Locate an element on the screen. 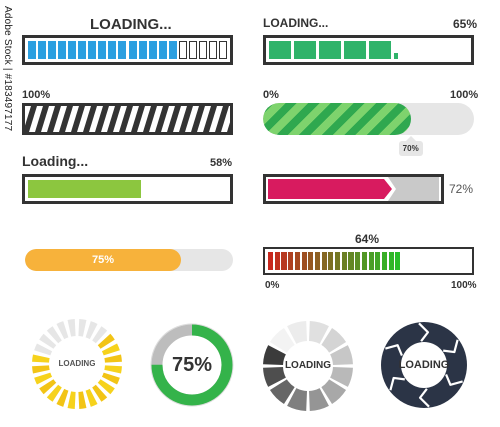  green-progress-ring is located at coordinates (192, 365).